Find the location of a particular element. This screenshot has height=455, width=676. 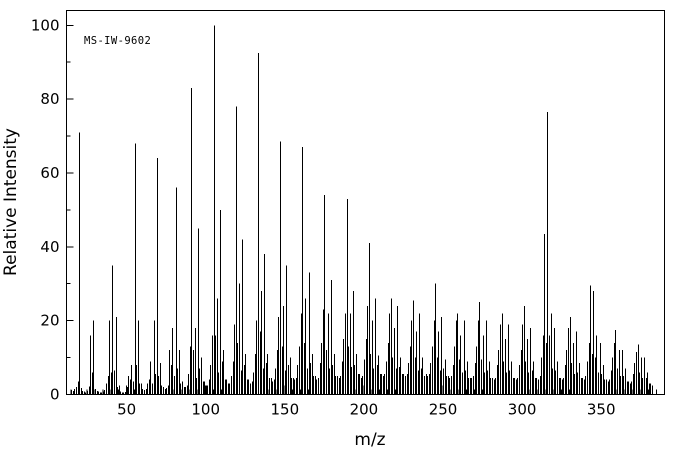

x-axis-tick-labels: 50 100 150 200 250 300 350 is located at coordinates (366, 410).